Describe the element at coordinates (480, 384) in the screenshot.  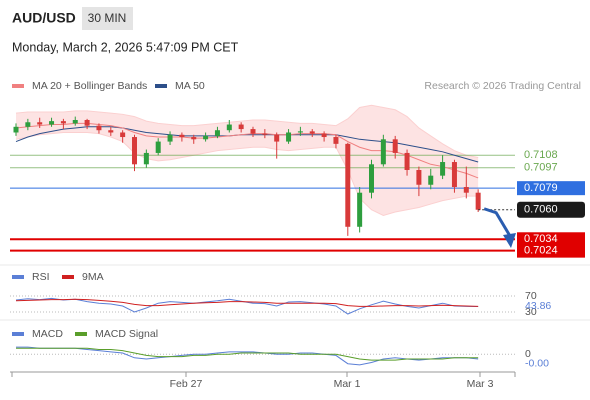
I see `x-tick-label: Mar 3` at that location.